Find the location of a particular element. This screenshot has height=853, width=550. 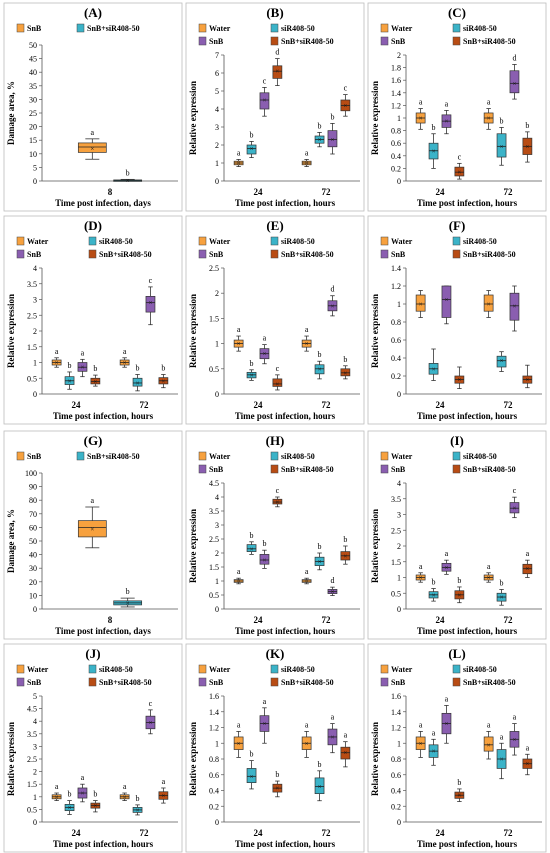

y-tick-label: 50 is located at coordinates (33, 541).